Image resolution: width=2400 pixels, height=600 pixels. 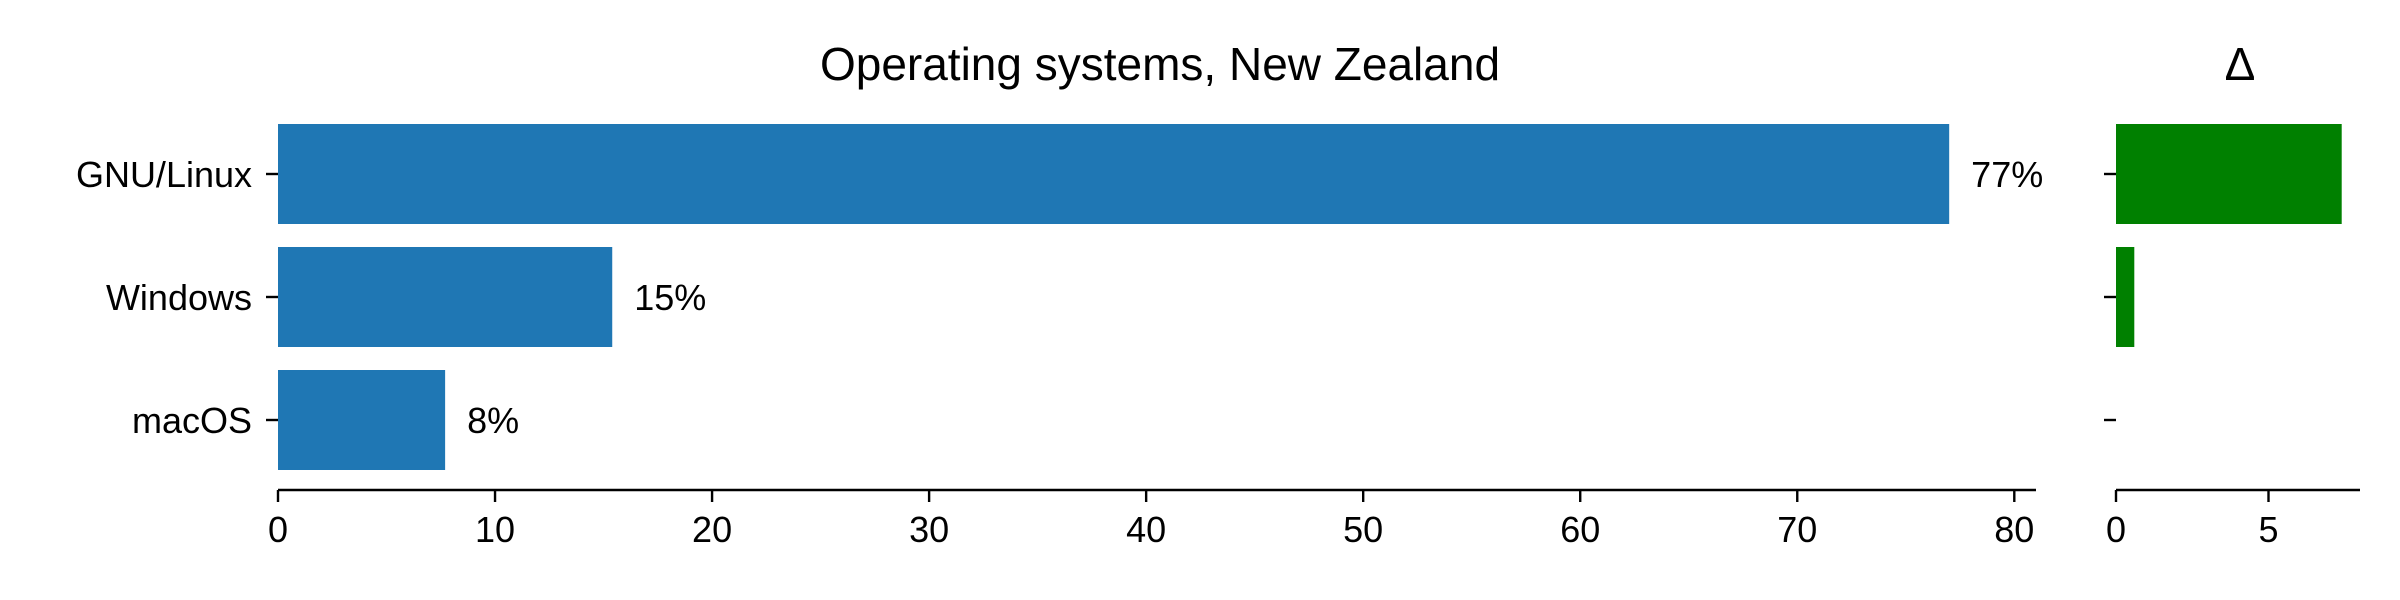 I want to click on delta-xtick-label-5: 5, so click(x=2268, y=529).